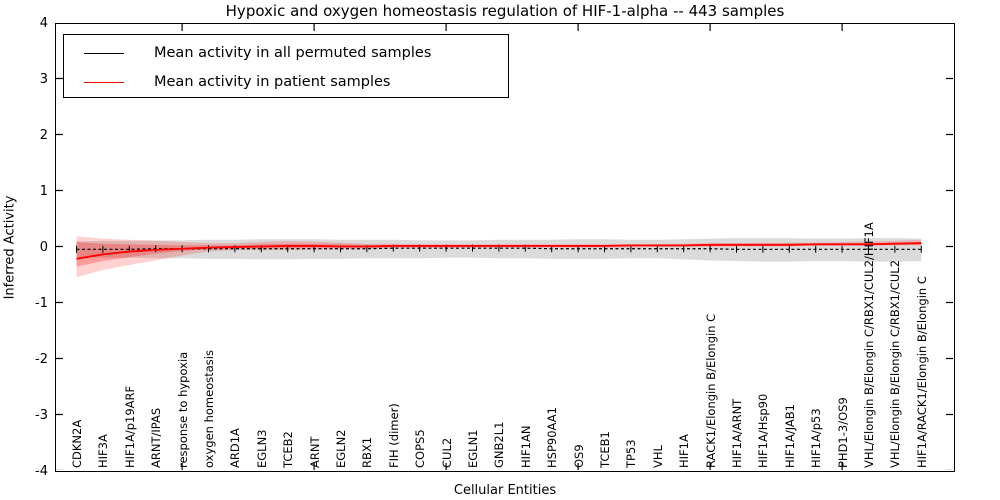 This screenshot has height=500, width=1000. I want to click on y-tick-label: -4, so click(41, 471).